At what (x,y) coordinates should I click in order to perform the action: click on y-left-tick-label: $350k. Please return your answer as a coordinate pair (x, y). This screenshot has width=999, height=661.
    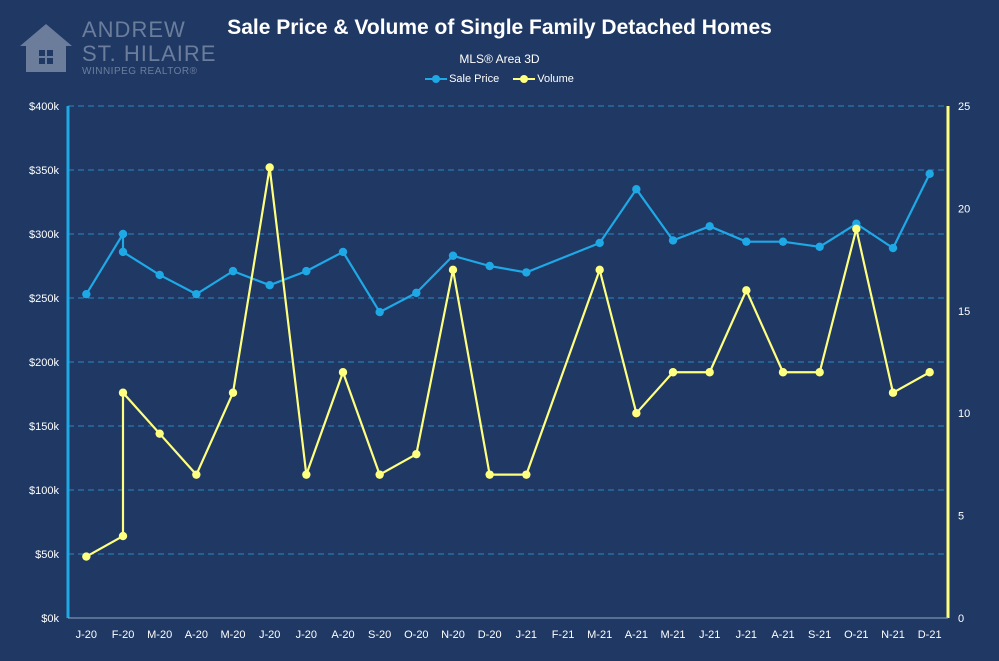
    Looking at the image, I should click on (44, 171).